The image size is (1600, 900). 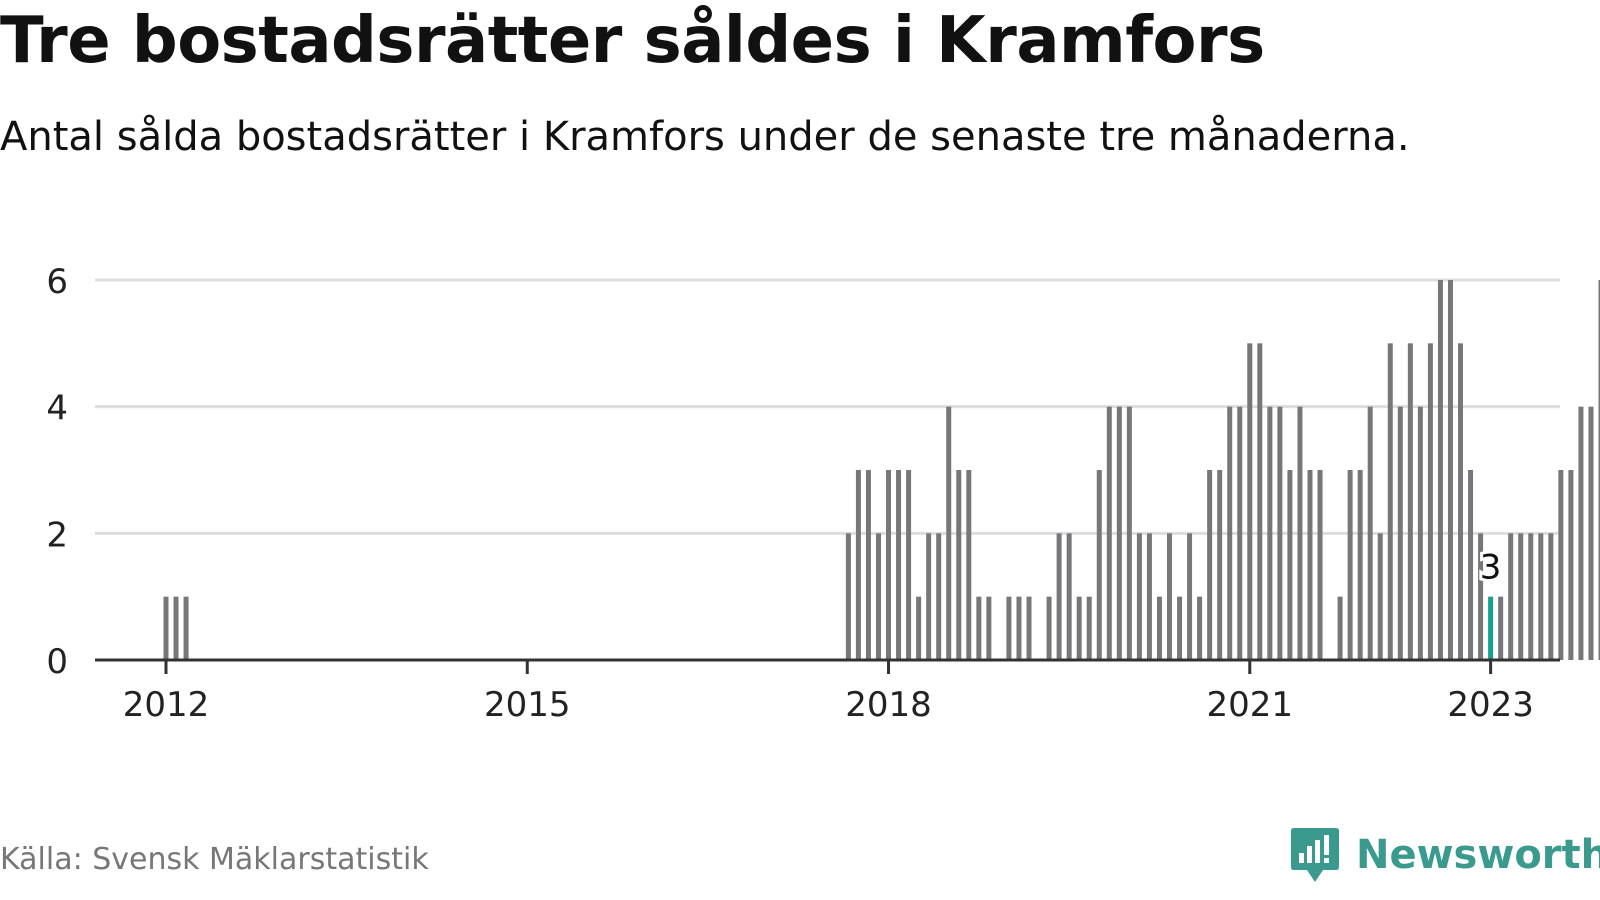 I want to click on x-tick-label: 2012, so click(x=166, y=705).